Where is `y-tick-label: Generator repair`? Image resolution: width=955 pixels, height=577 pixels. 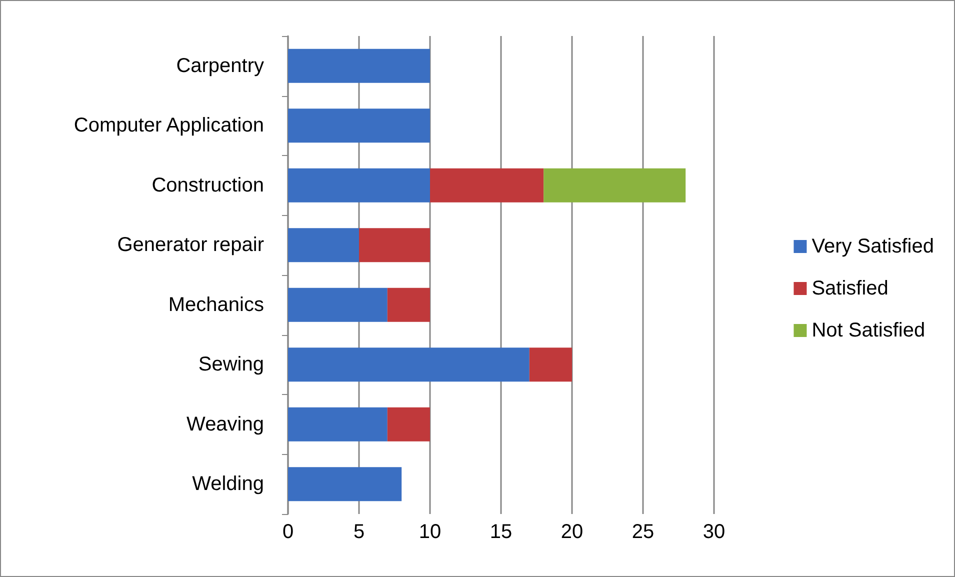 y-tick-label: Generator repair is located at coordinates (190, 245).